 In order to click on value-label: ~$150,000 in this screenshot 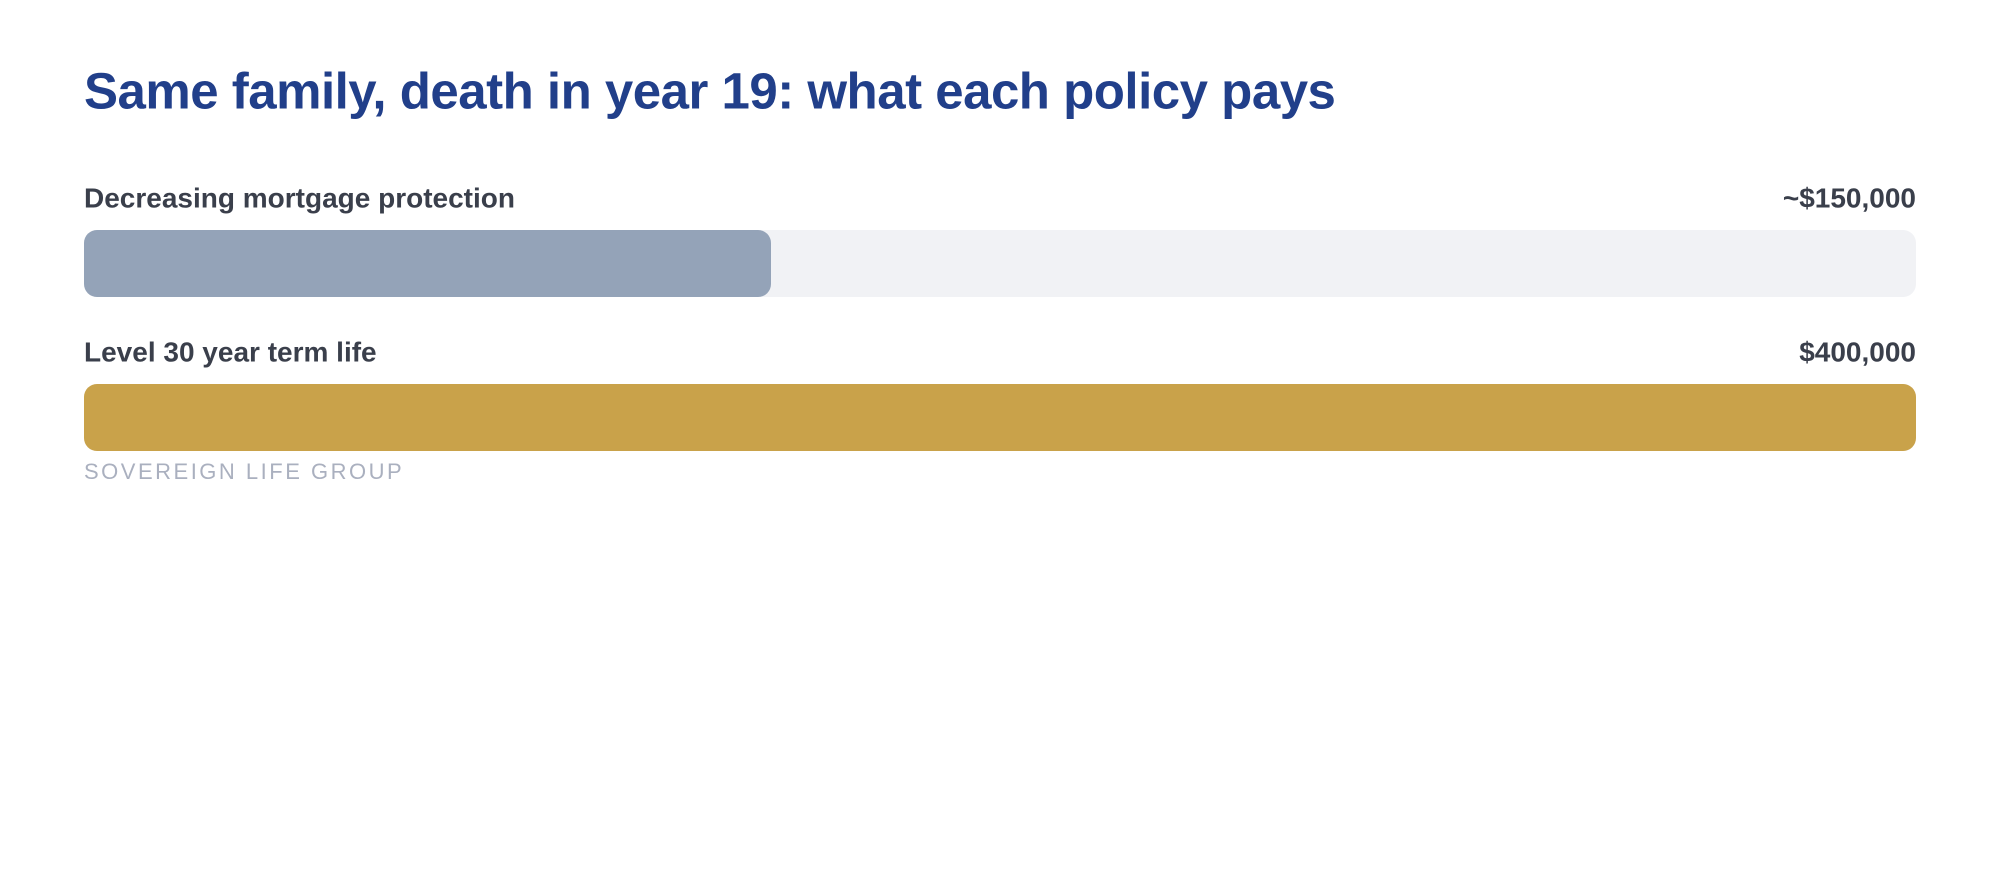, I will do `click(1849, 197)`.